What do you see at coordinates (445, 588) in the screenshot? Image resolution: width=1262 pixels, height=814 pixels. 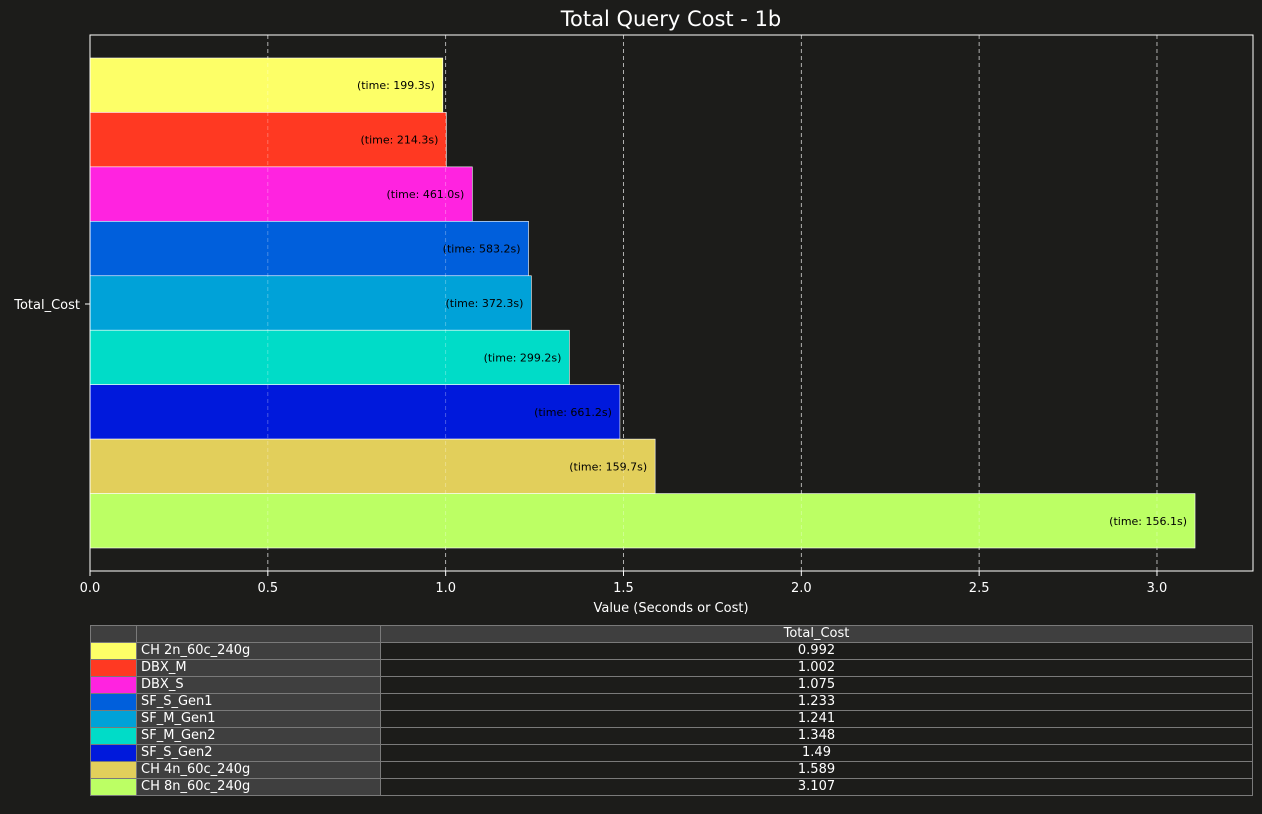 I see `x-tick-label: 1.0` at bounding box center [445, 588].